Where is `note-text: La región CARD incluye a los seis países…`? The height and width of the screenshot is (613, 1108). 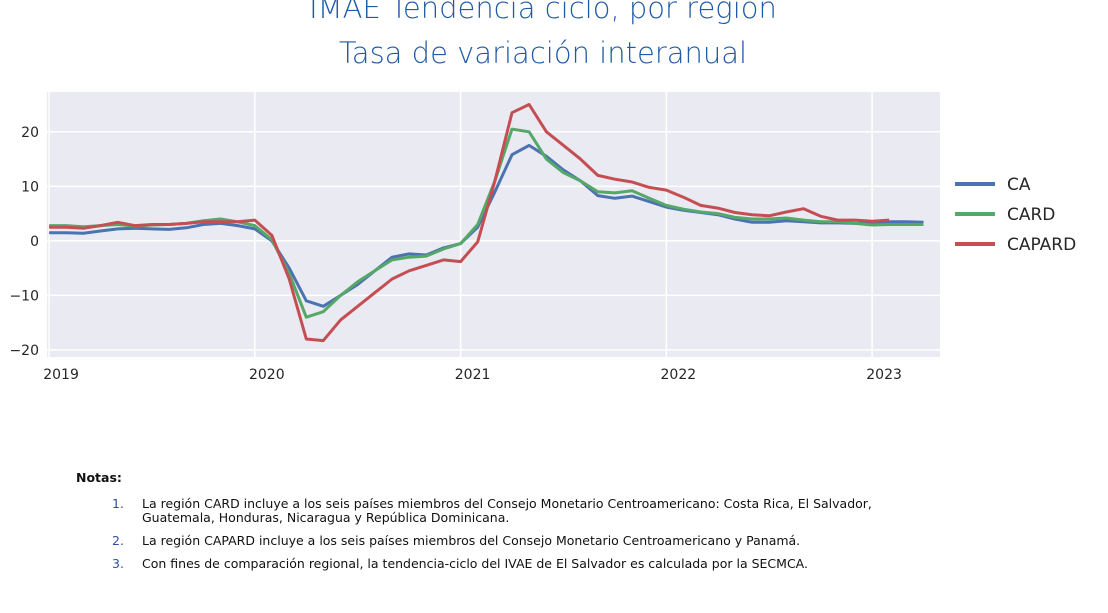 note-text: La región CARD incluye a los seis países… is located at coordinates (507, 510).